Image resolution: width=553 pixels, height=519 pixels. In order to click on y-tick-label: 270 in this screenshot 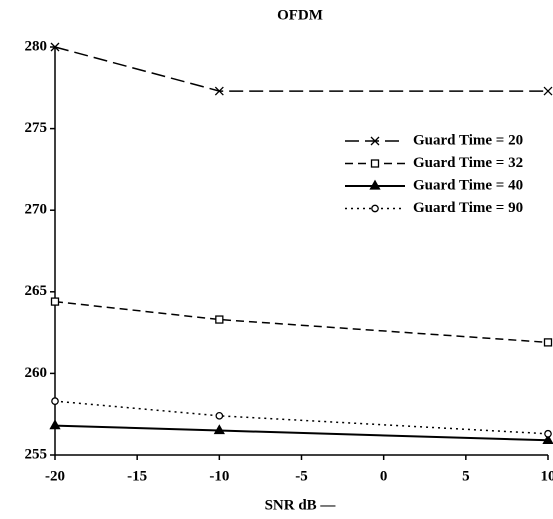, I will do `click(36, 210)`.